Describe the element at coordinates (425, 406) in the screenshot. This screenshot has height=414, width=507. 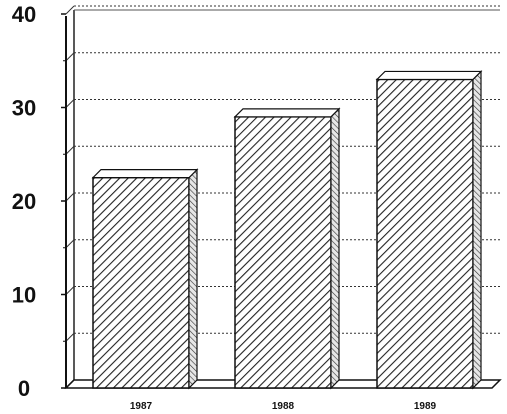
I see `x-tick-label: 1989` at that location.